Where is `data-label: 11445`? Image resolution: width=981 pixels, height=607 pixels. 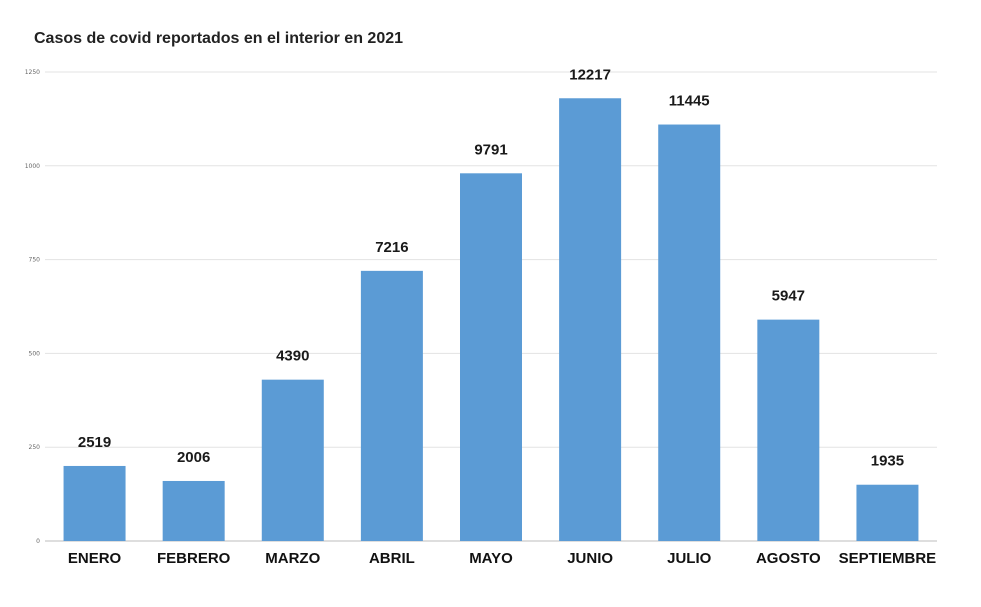 data-label: 11445 is located at coordinates (689, 101).